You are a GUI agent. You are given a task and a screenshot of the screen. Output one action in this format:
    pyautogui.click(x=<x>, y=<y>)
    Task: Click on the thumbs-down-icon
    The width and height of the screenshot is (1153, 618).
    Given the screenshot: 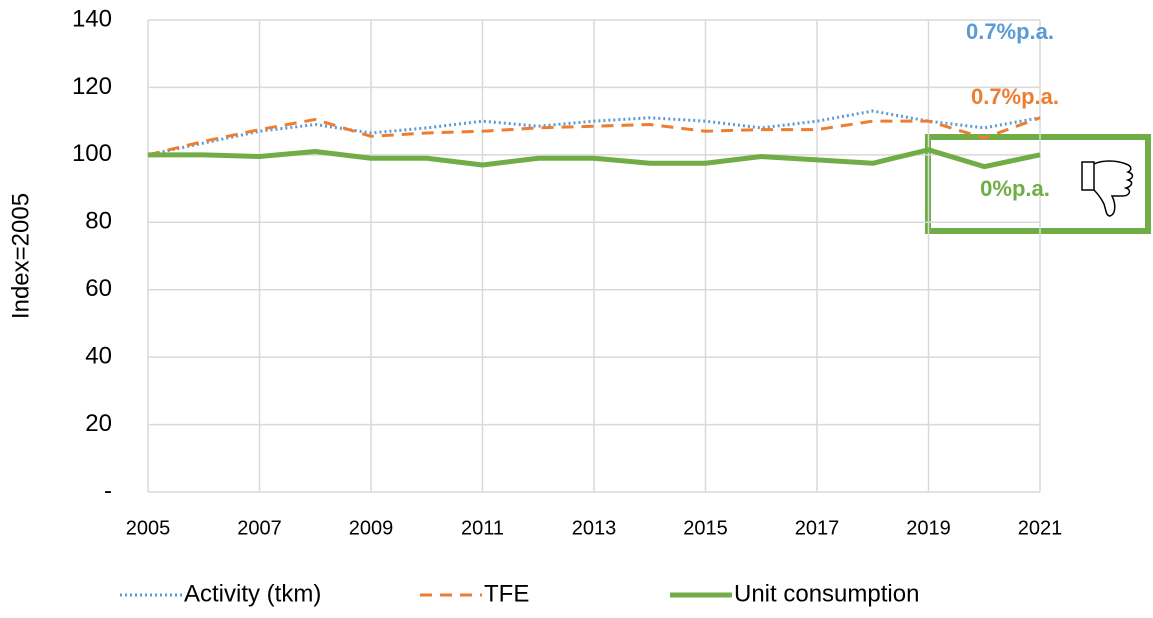 What is the action you would take?
    pyautogui.click(x=1107, y=188)
    